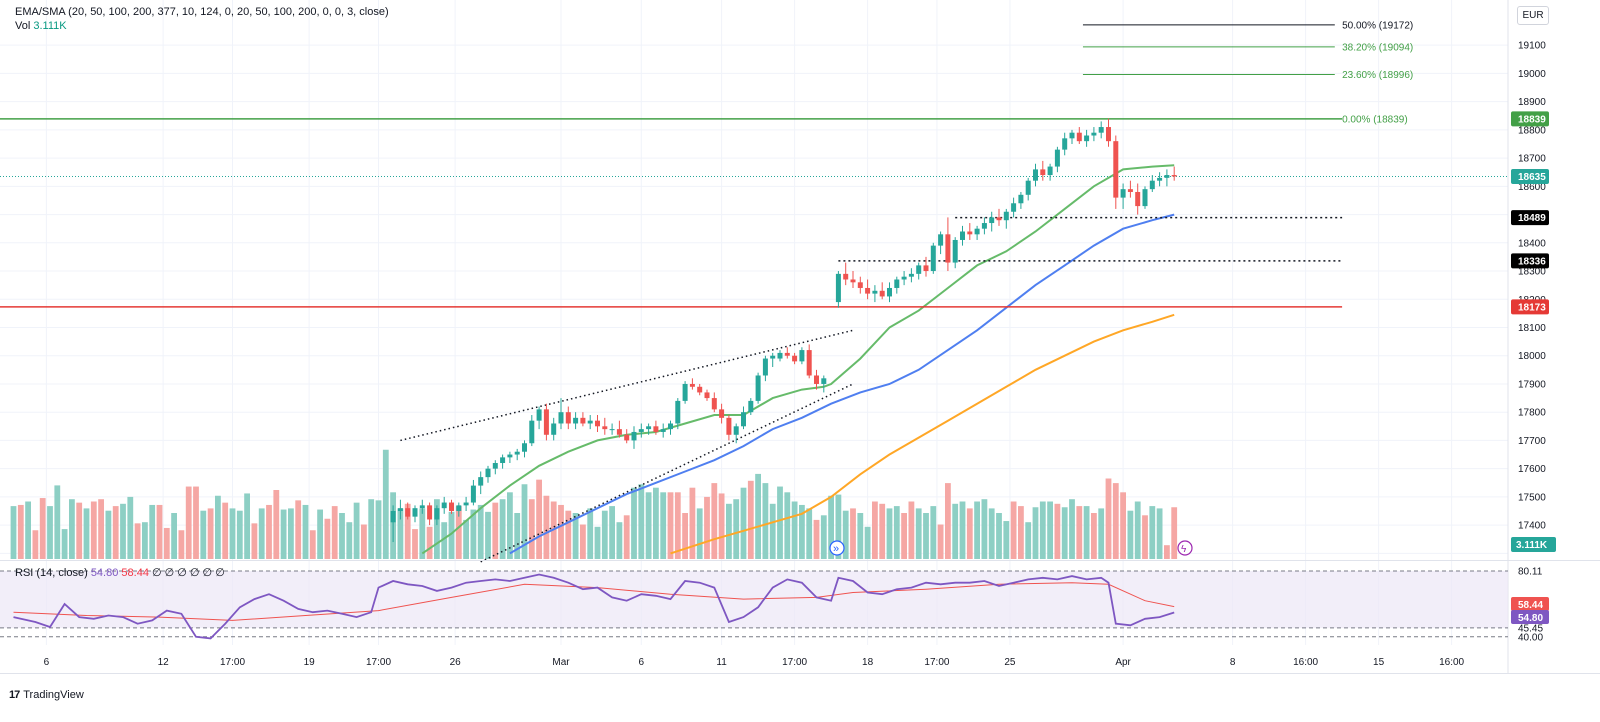  What do you see at coordinates (1532, 469) in the screenshot?
I see `price-tick-label: 17600` at bounding box center [1532, 469].